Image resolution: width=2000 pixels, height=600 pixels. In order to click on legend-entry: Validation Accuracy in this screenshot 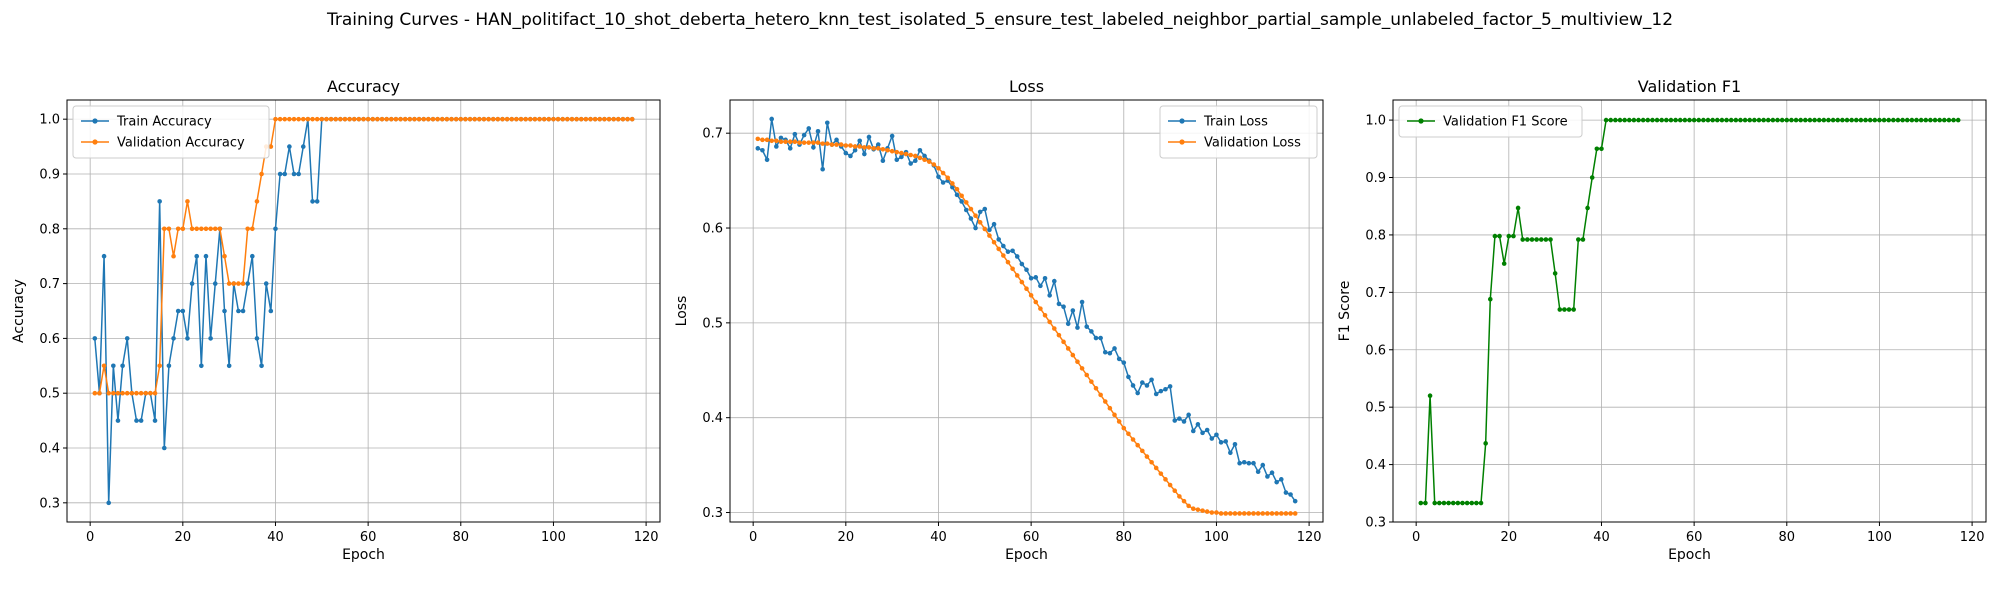, I will do `click(181, 143)`.